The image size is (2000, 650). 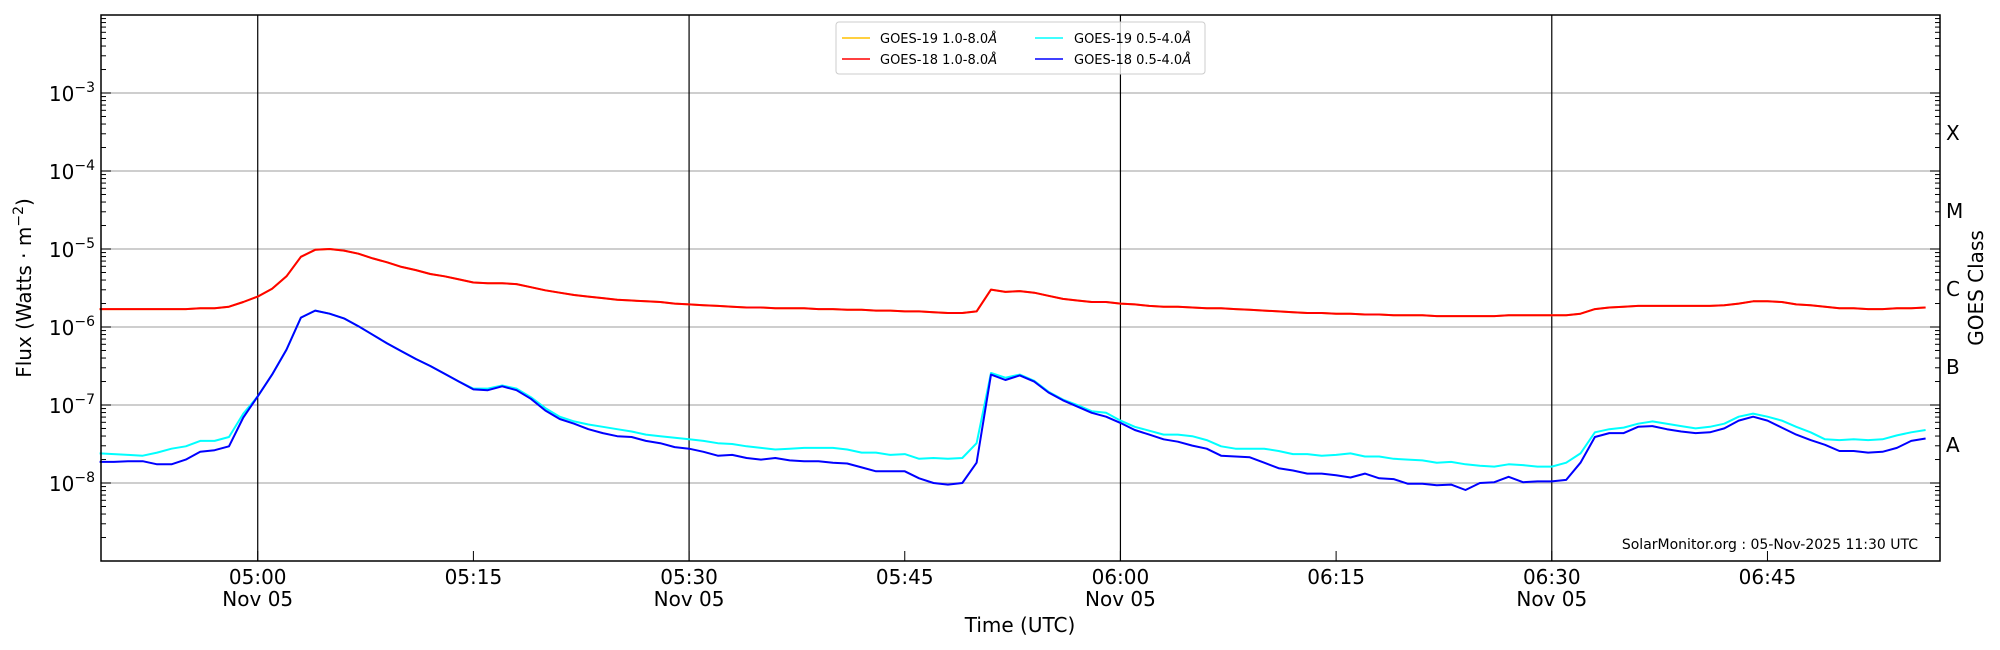 I want to click on legend-label-goes18-long: GOES-18 1.0-8.0Å, so click(x=938, y=60).